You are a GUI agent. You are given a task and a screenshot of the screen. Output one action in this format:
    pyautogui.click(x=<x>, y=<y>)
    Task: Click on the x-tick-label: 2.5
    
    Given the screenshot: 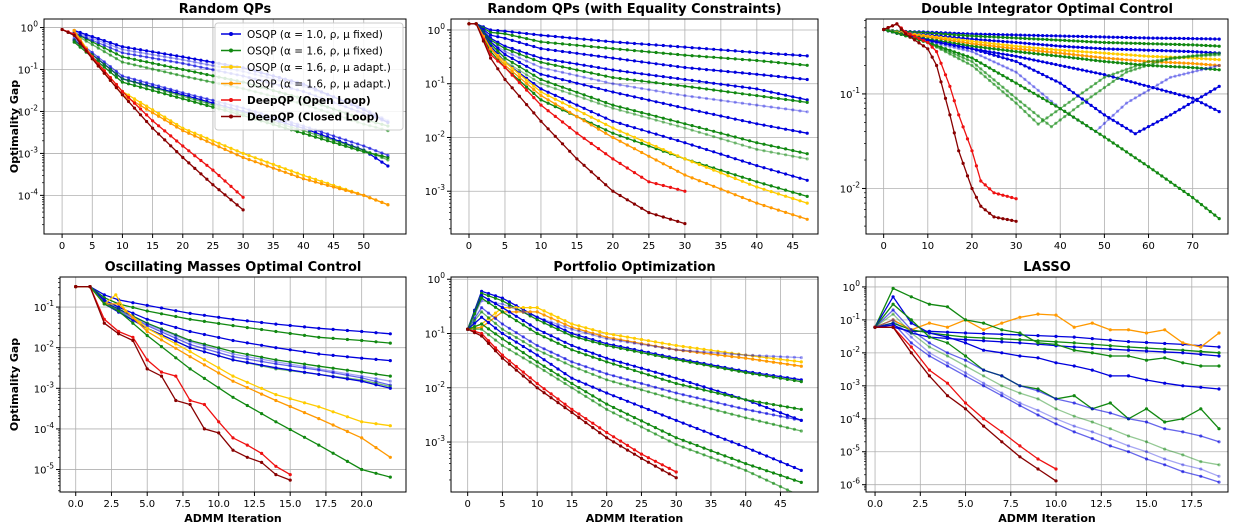 What is the action you would take?
    pyautogui.click(x=920, y=504)
    